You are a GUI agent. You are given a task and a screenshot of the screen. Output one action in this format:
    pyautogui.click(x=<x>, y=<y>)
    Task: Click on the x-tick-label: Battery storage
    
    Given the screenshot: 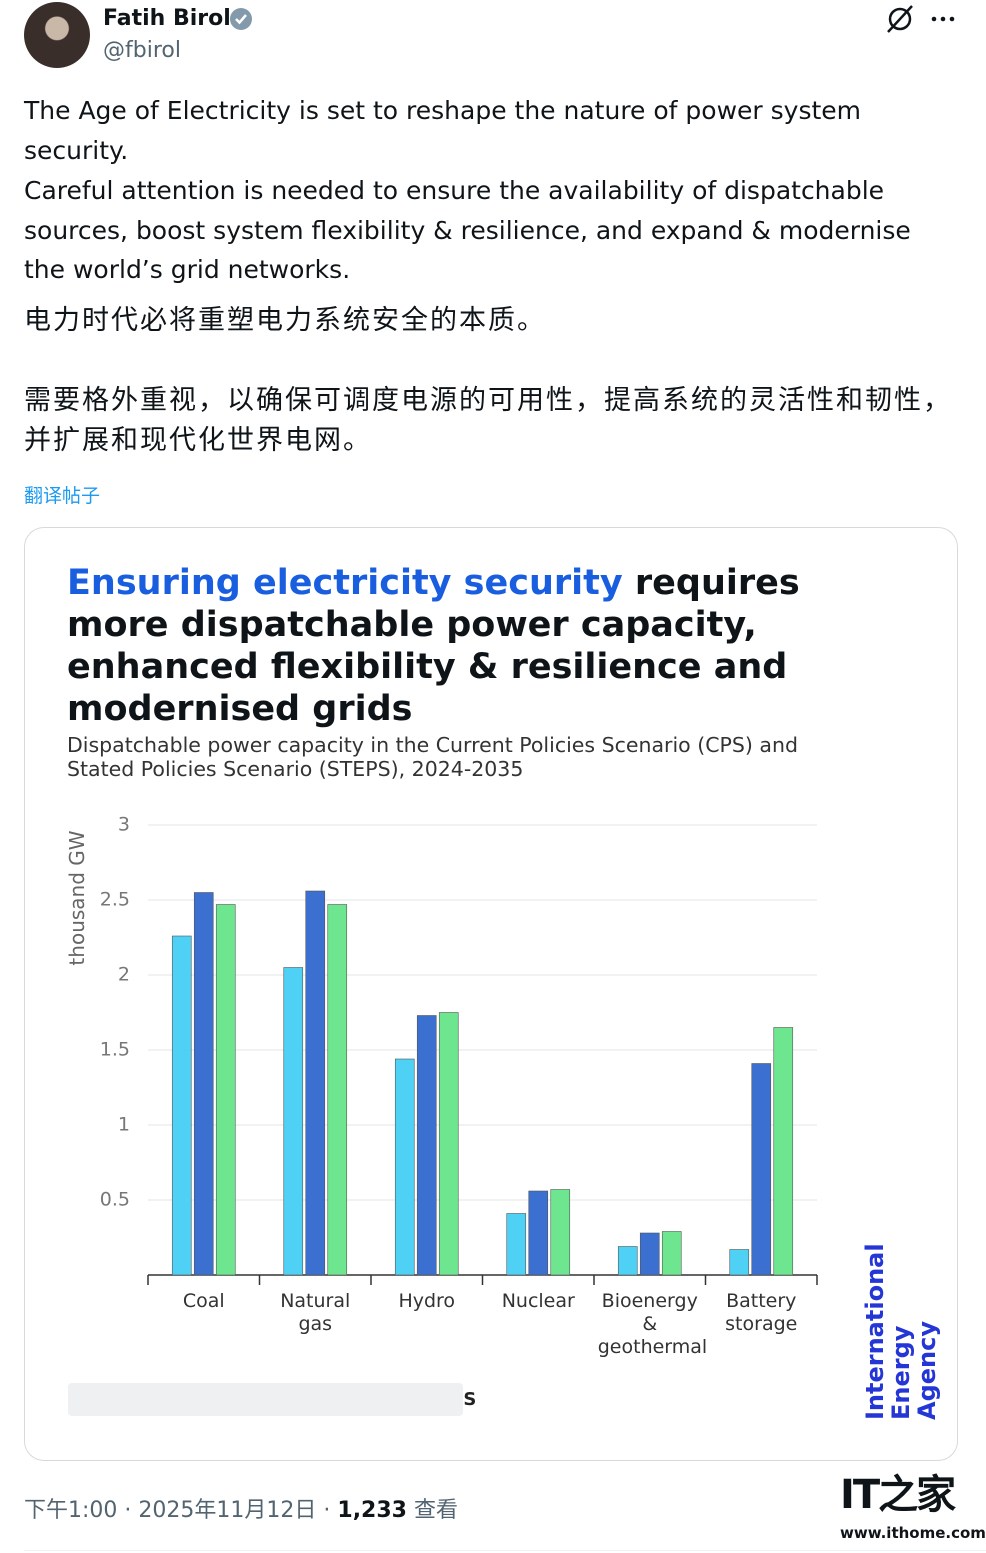 What is the action you would take?
    pyautogui.click(x=761, y=1312)
    